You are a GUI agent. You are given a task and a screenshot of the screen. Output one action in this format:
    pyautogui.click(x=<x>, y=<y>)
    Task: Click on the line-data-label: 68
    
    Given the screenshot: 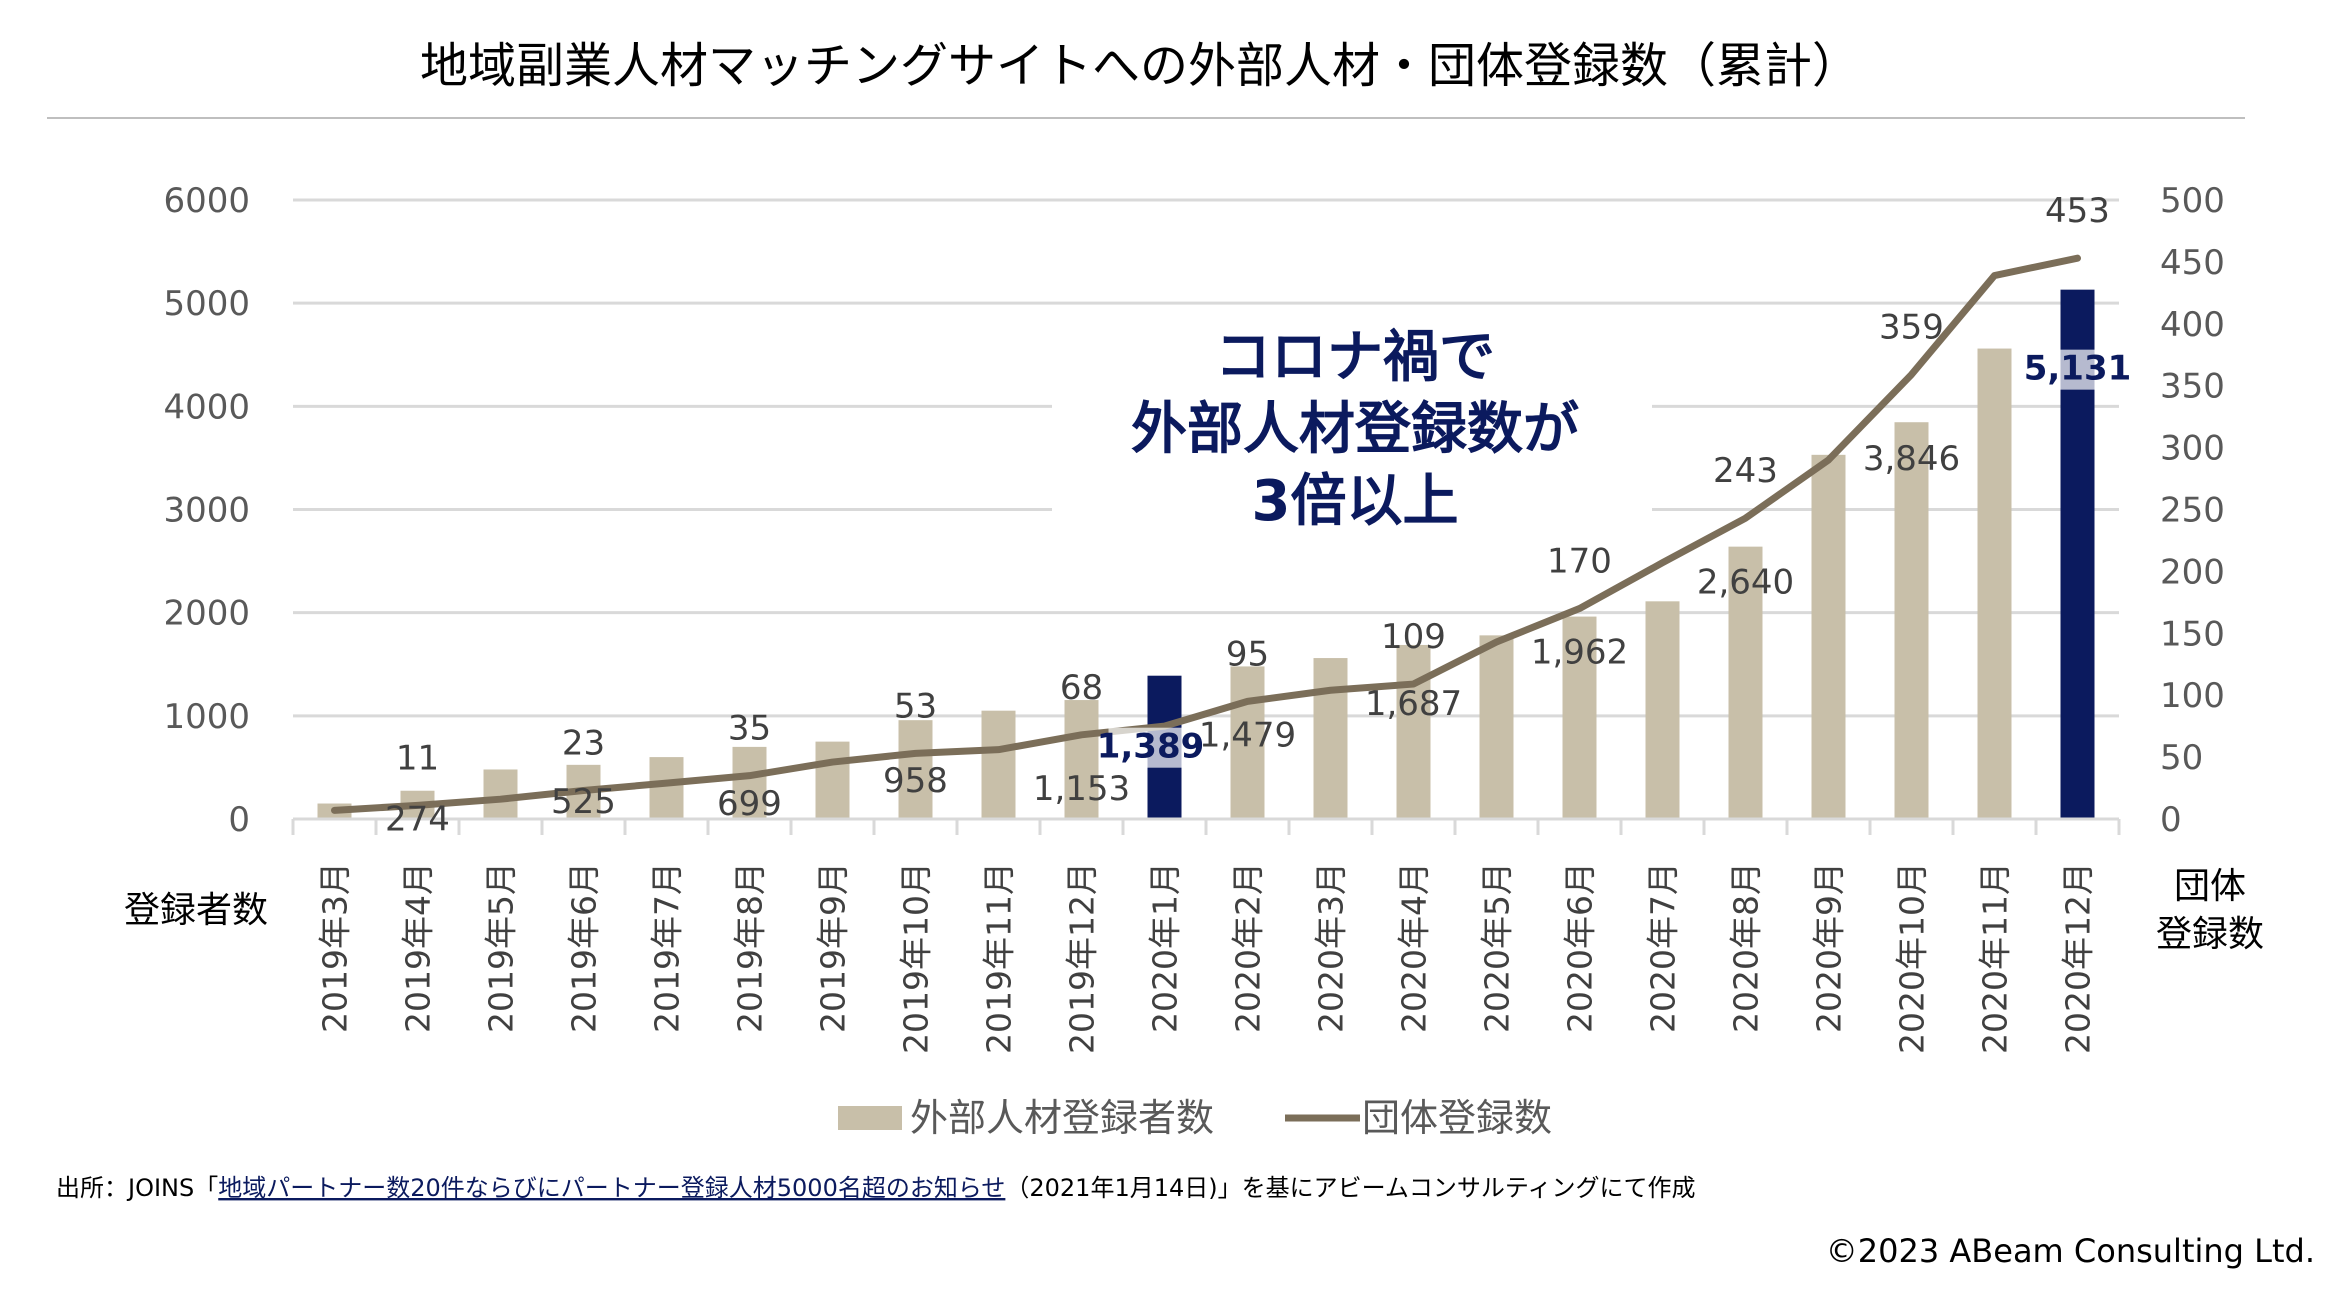 What is the action you would take?
    pyautogui.click(x=1081, y=688)
    